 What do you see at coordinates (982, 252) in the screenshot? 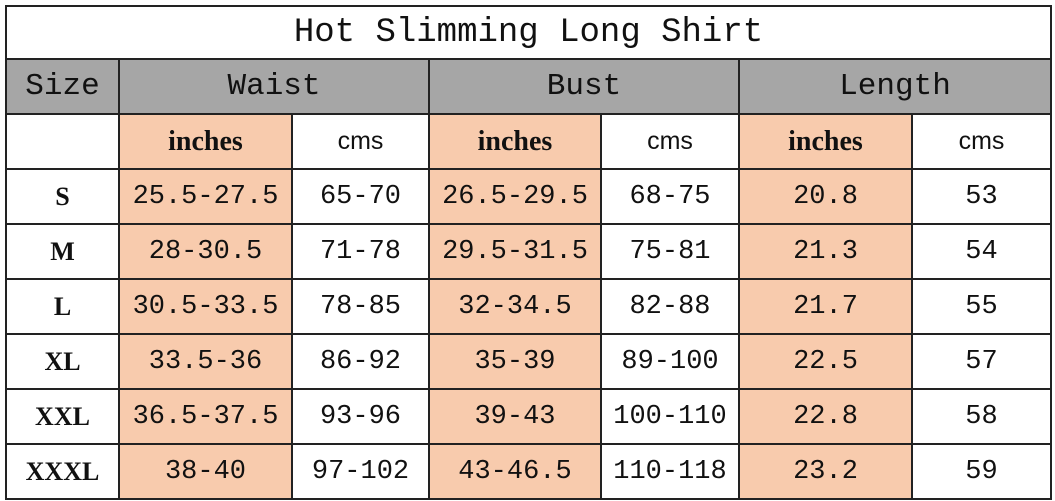
I see `data-cell: 54` at bounding box center [982, 252].